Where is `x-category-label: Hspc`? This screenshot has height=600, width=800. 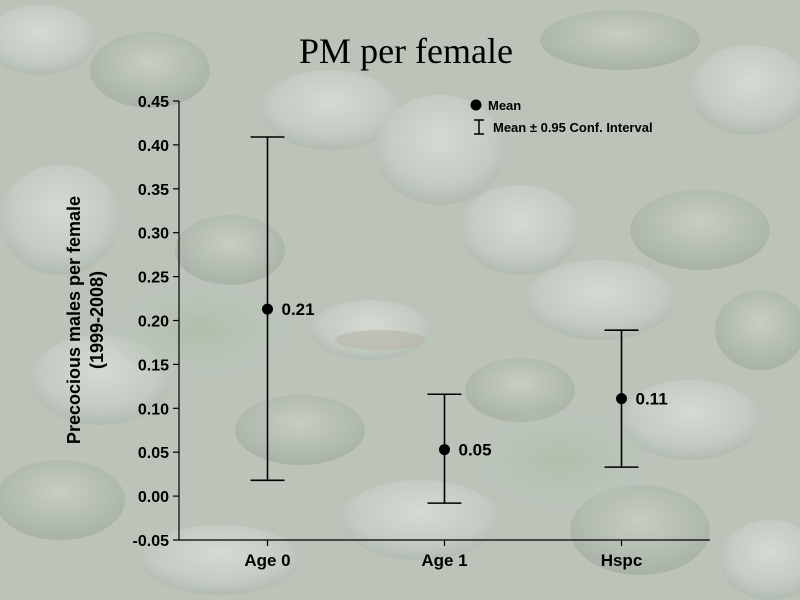 x-category-label: Hspc is located at coordinates (622, 560).